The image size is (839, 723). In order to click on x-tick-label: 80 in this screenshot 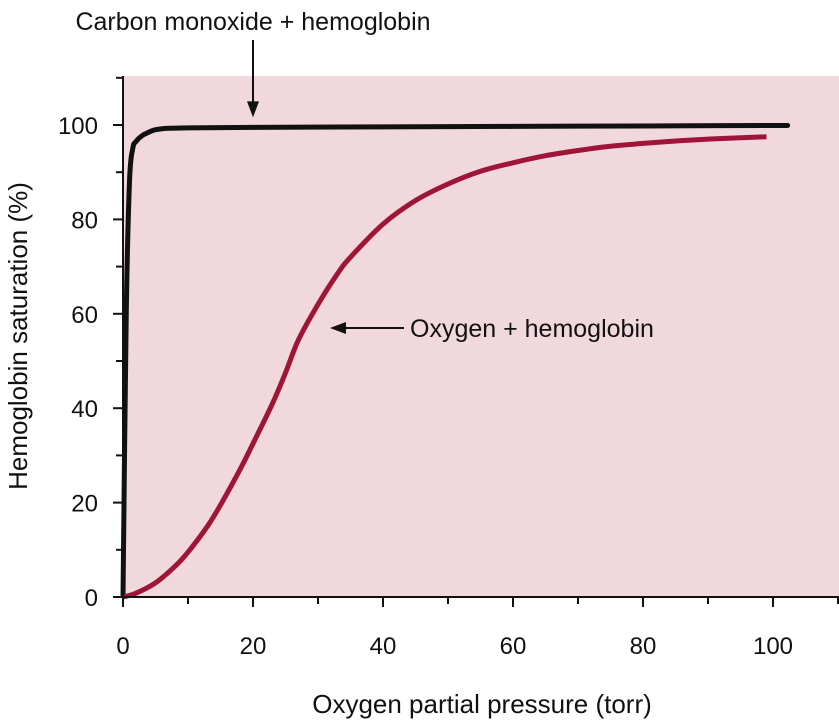, I will do `click(643, 646)`.